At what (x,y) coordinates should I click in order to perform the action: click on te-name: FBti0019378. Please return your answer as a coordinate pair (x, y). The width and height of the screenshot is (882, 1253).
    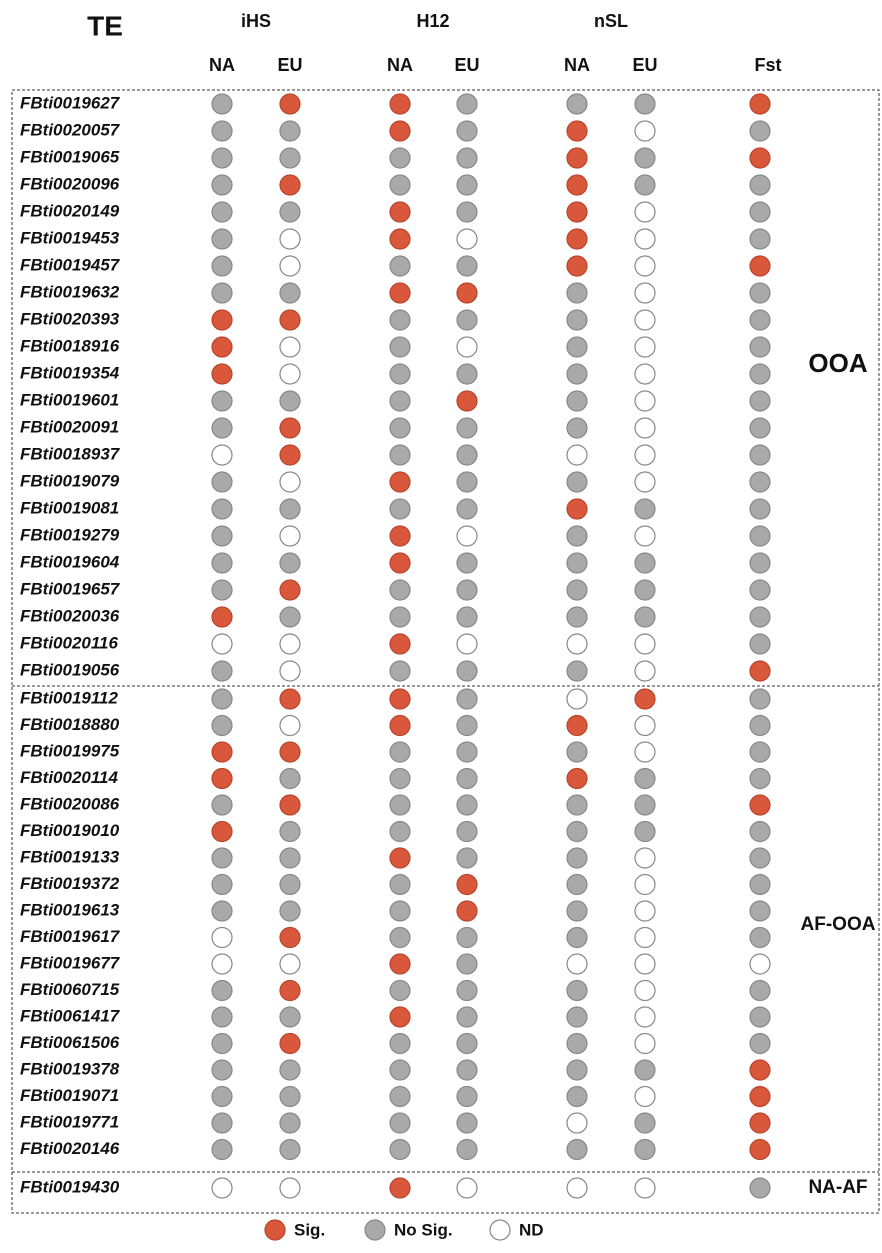
    Looking at the image, I should click on (70, 1068).